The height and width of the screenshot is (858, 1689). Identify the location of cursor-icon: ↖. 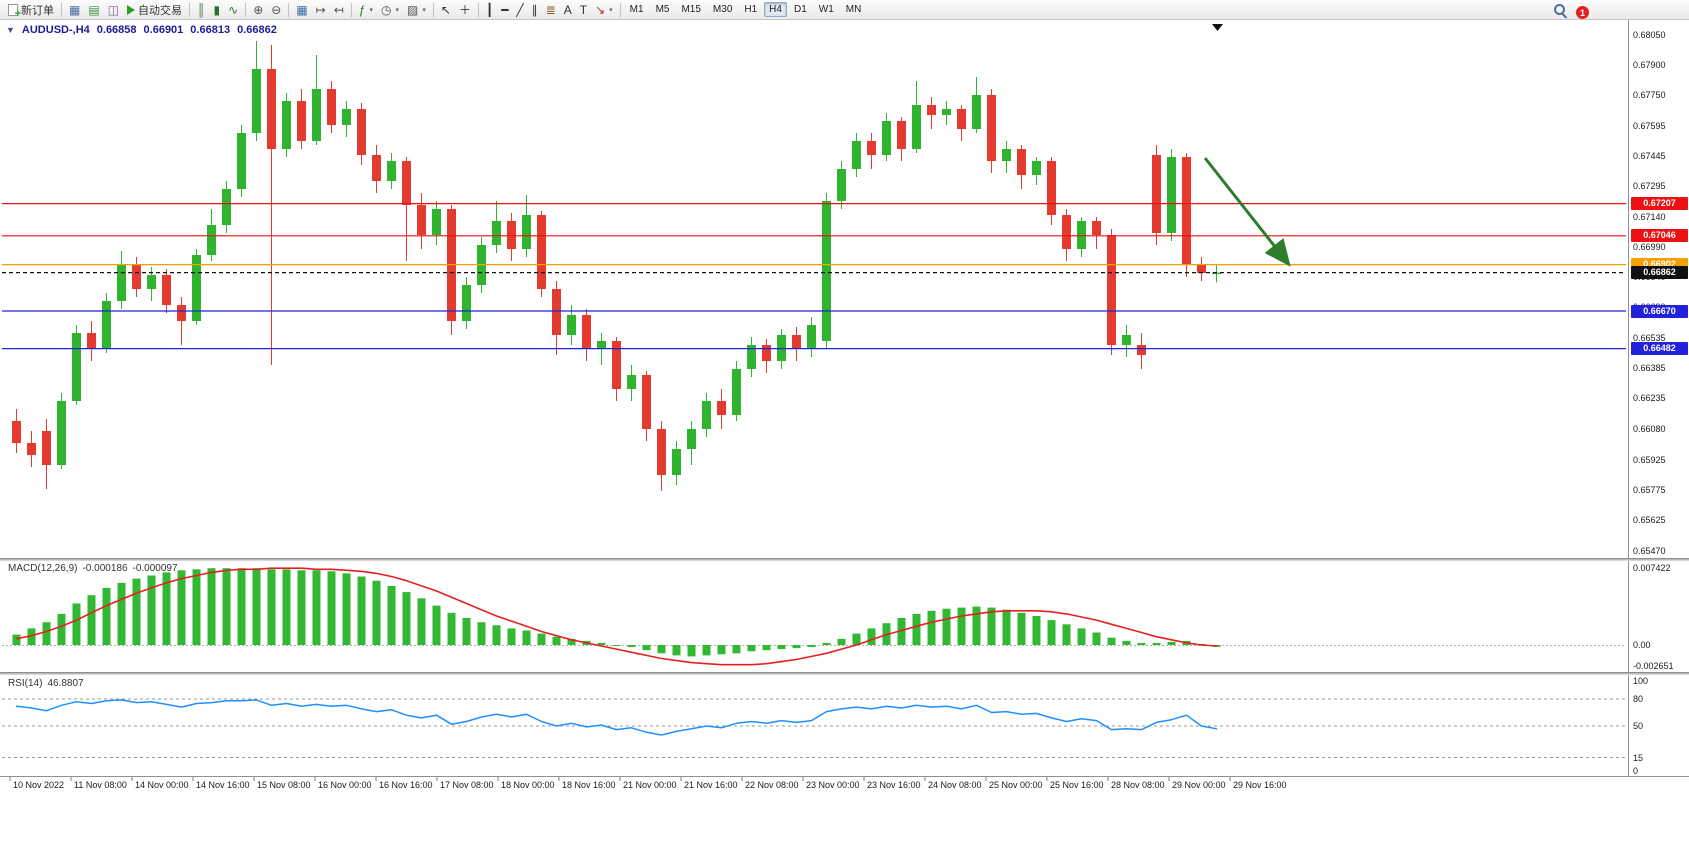
(445, 9).